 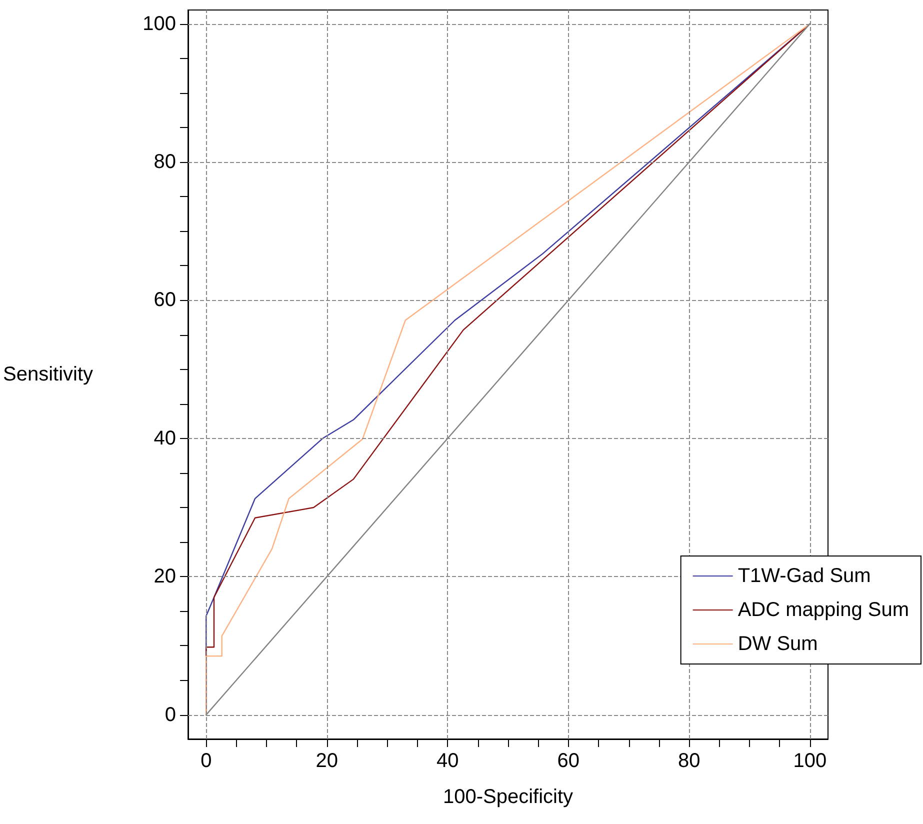 I want to click on legend-label: ADC mapping Sum, so click(x=824, y=610).